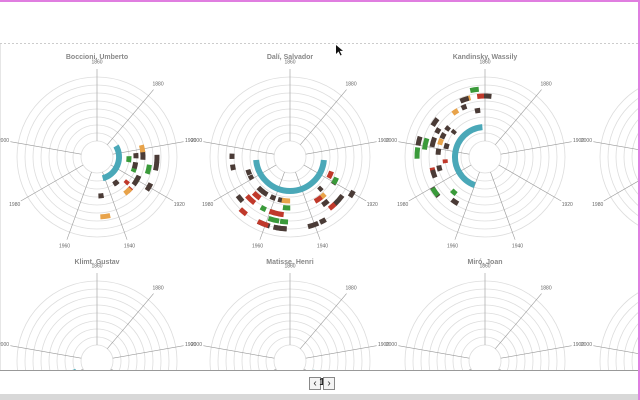 This screenshot has height=400, width=640. Describe the element at coordinates (329, 383) in the screenshot. I see `next-button: ›` at that location.